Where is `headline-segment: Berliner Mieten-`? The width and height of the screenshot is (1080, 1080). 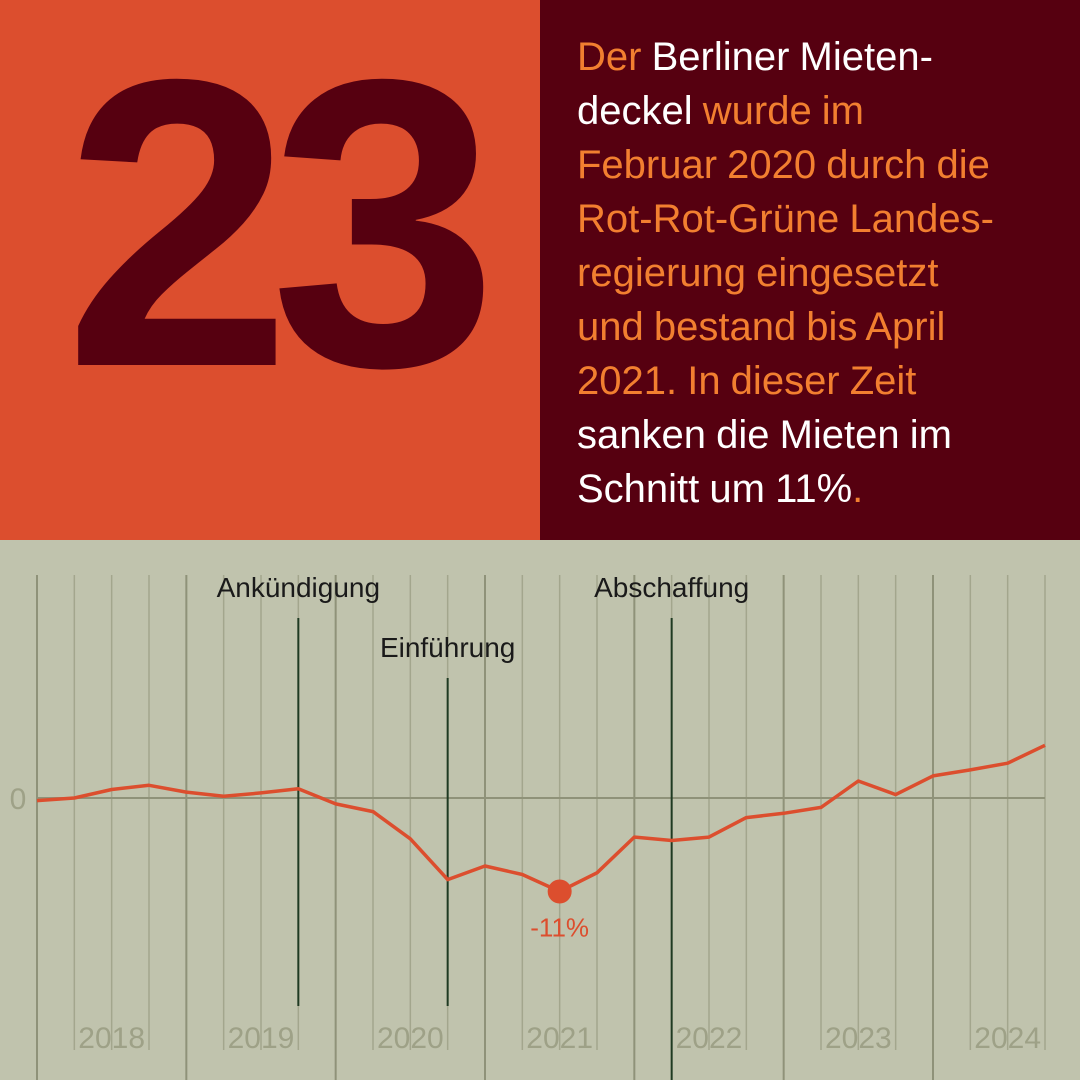 headline-segment: Berliner Mieten- is located at coordinates (792, 57).